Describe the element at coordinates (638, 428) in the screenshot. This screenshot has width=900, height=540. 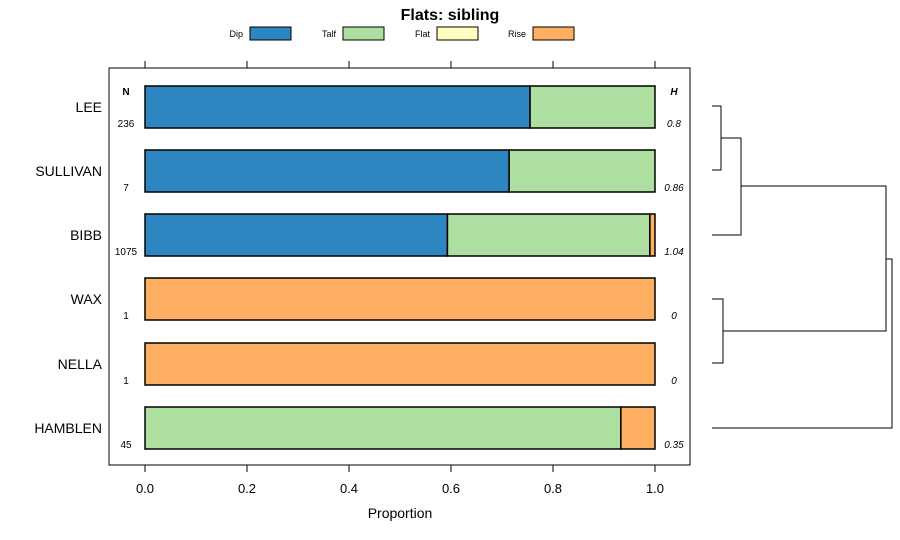
I see `bar-hamblen-rise` at that location.